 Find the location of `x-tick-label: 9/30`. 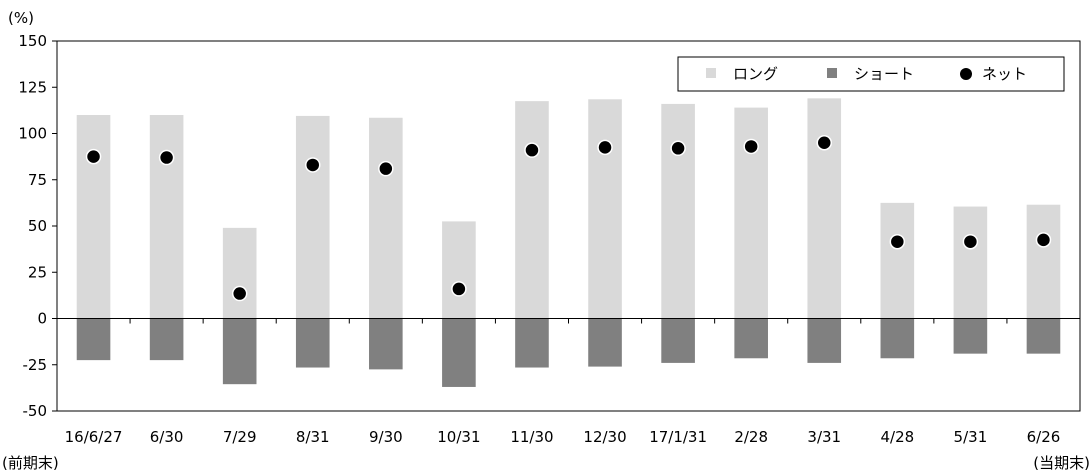

x-tick-label: 9/30 is located at coordinates (386, 437).